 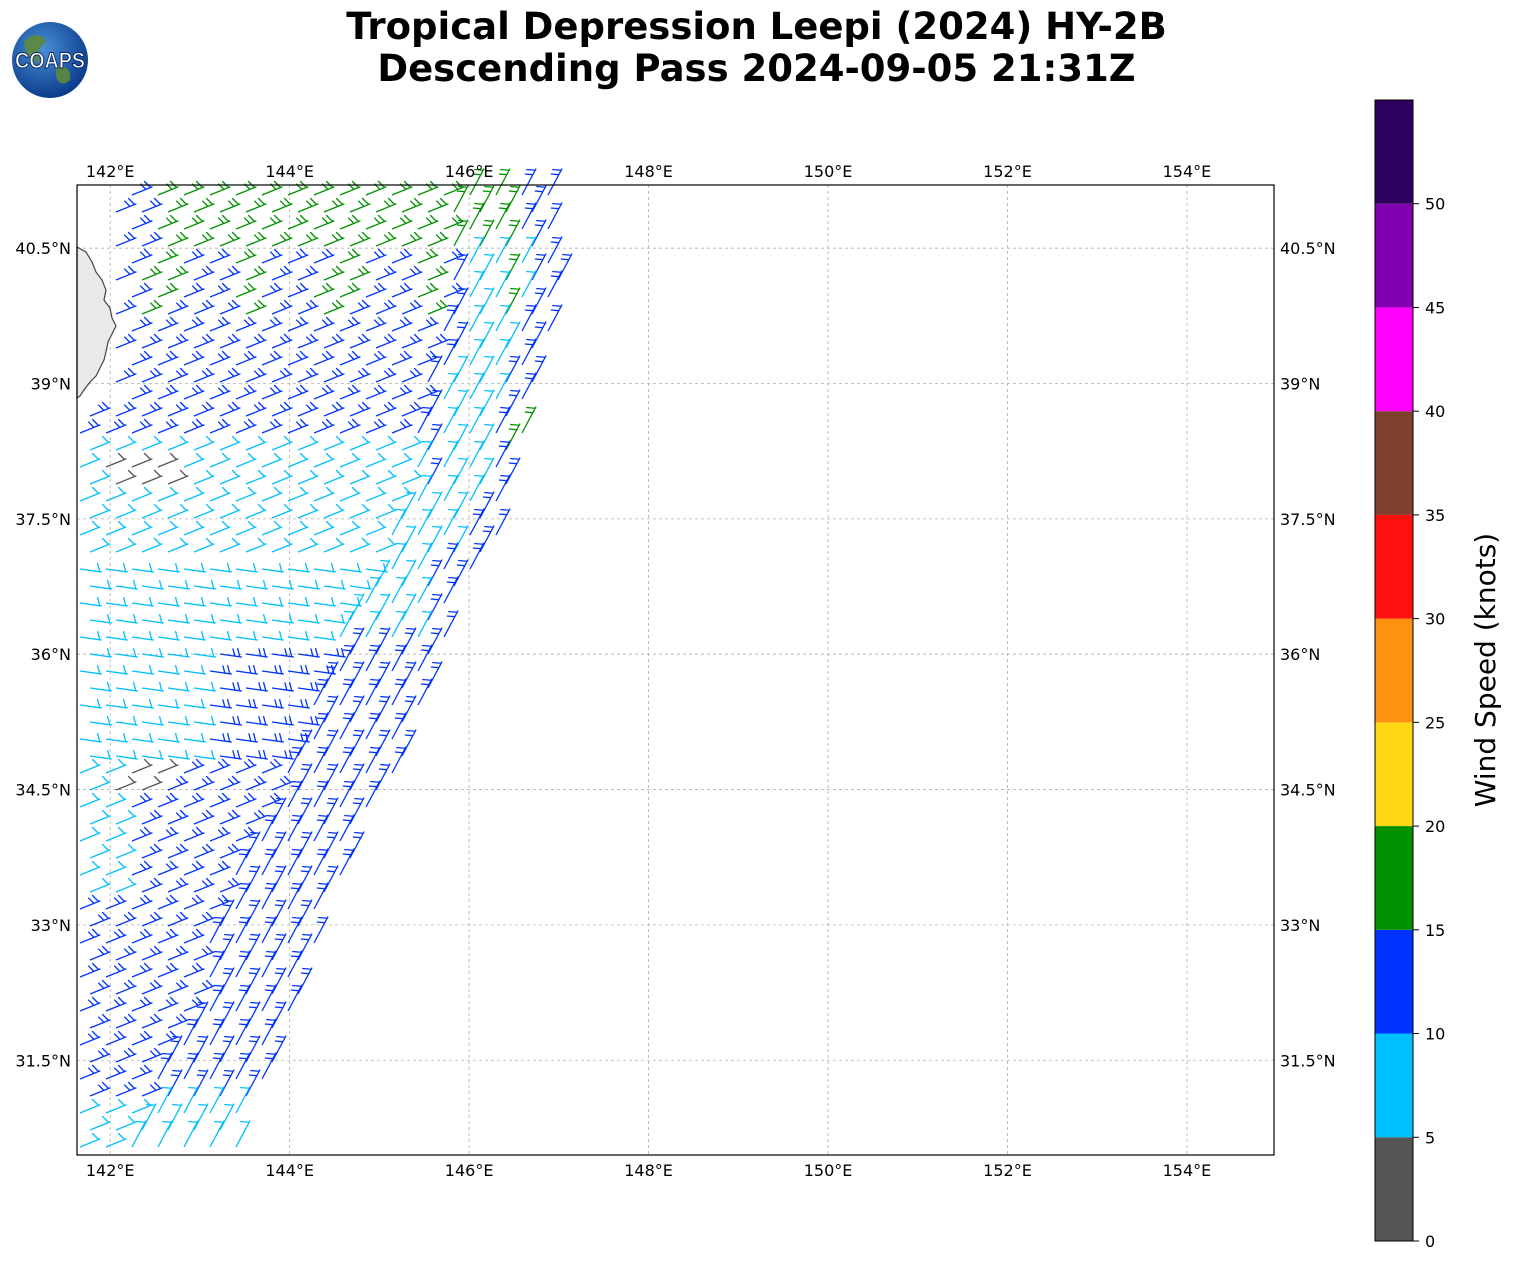 I want to click on lon-label: 146°E, so click(x=469, y=171).